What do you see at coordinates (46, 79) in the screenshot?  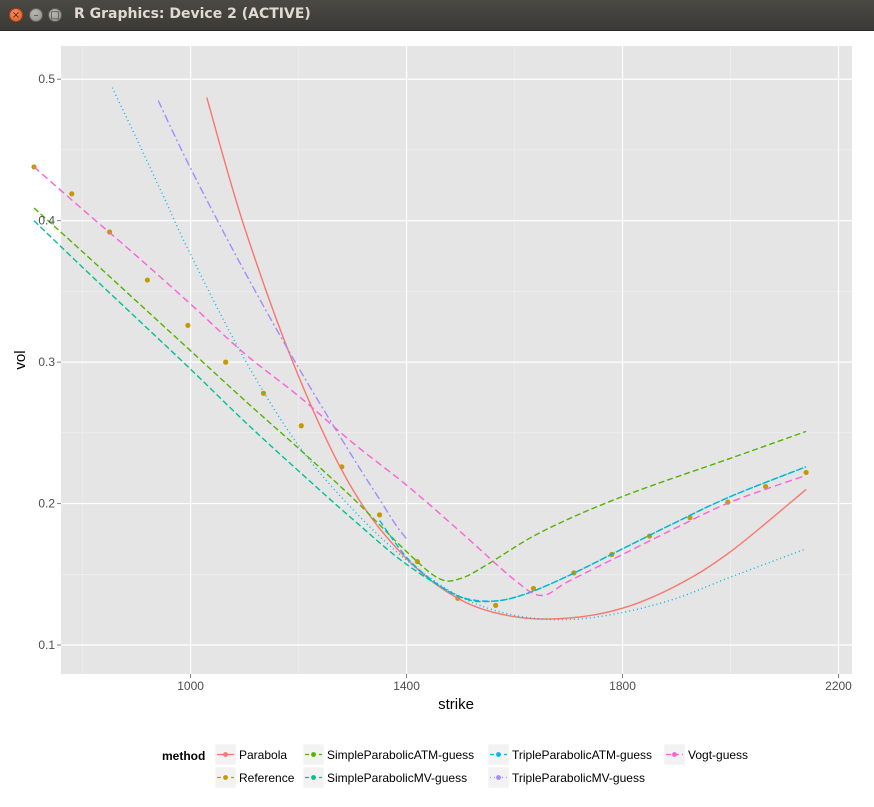 I see `y-tick-label: 0.5` at bounding box center [46, 79].